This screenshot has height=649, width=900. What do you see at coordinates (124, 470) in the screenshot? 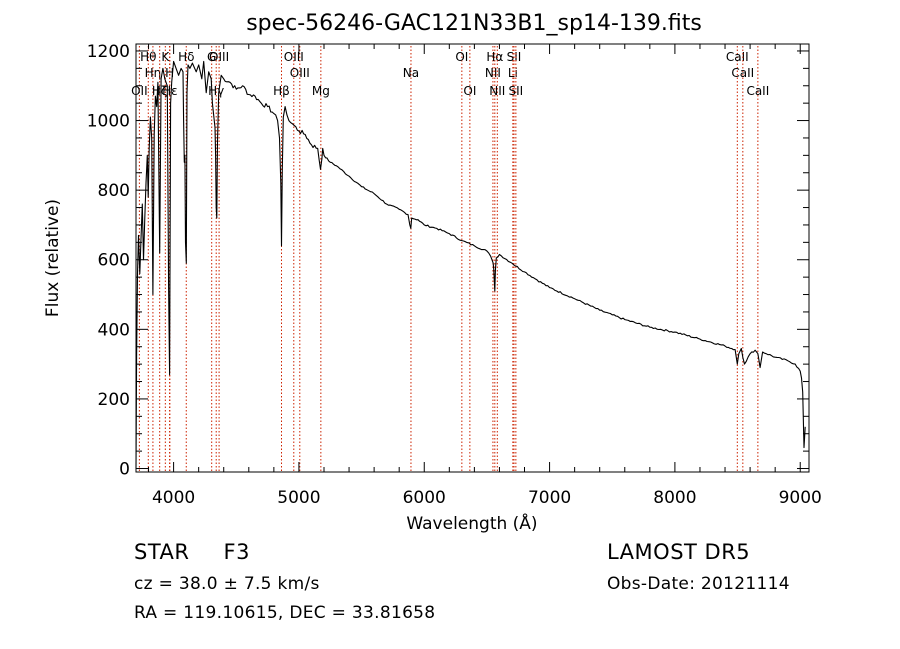
I see `y-tick-label: 0` at bounding box center [124, 470].